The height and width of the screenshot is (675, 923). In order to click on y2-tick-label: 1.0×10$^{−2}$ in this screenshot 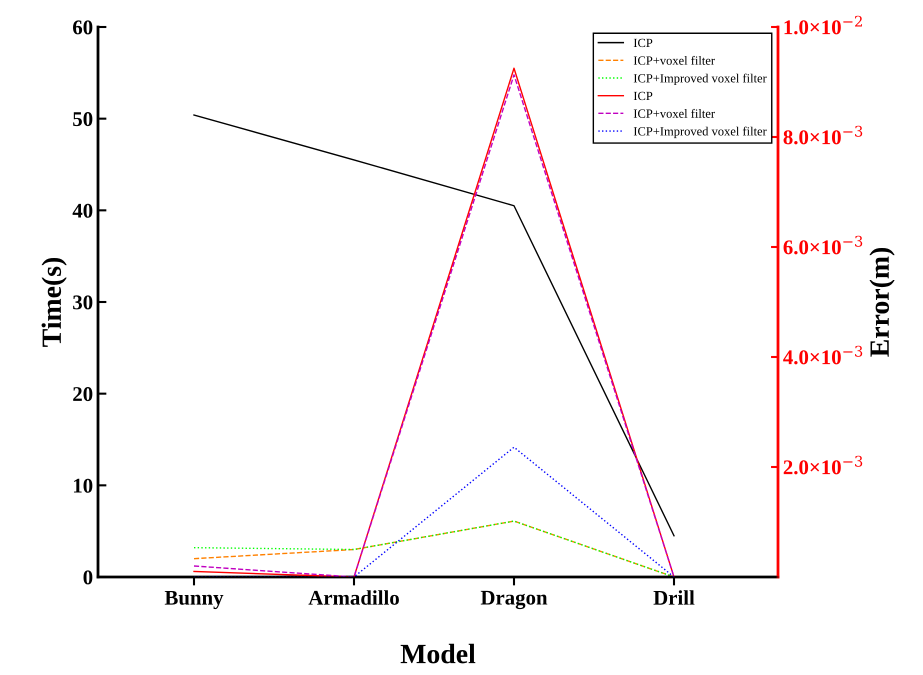, I will do `click(823, 25)`.